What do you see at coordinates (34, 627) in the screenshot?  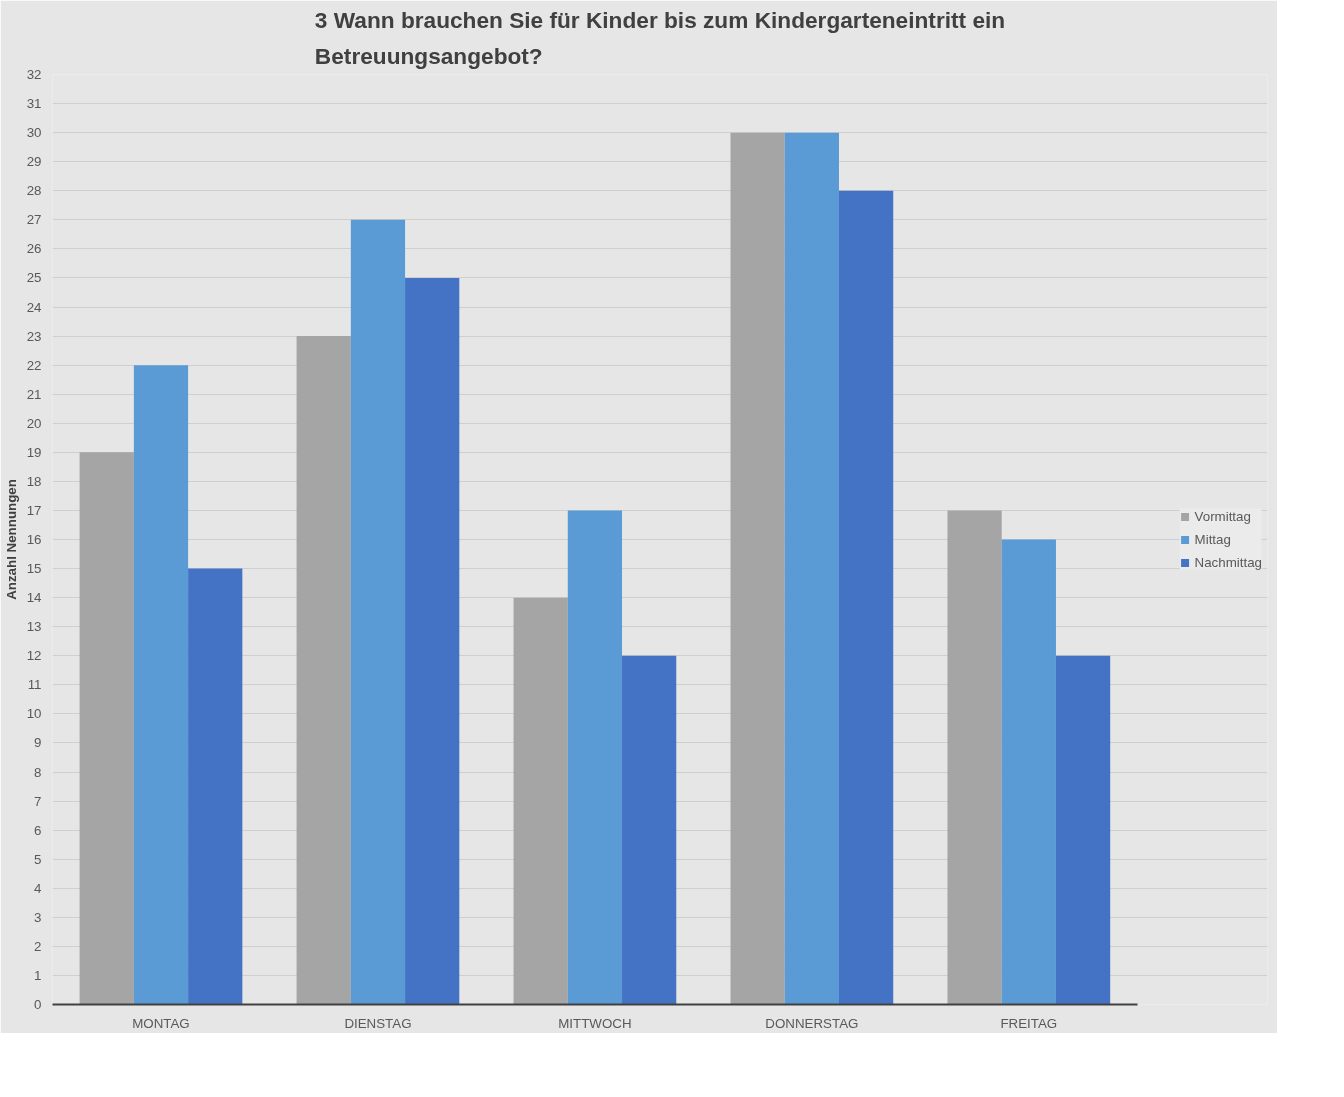 I see `y-tick-label: 13` at bounding box center [34, 627].